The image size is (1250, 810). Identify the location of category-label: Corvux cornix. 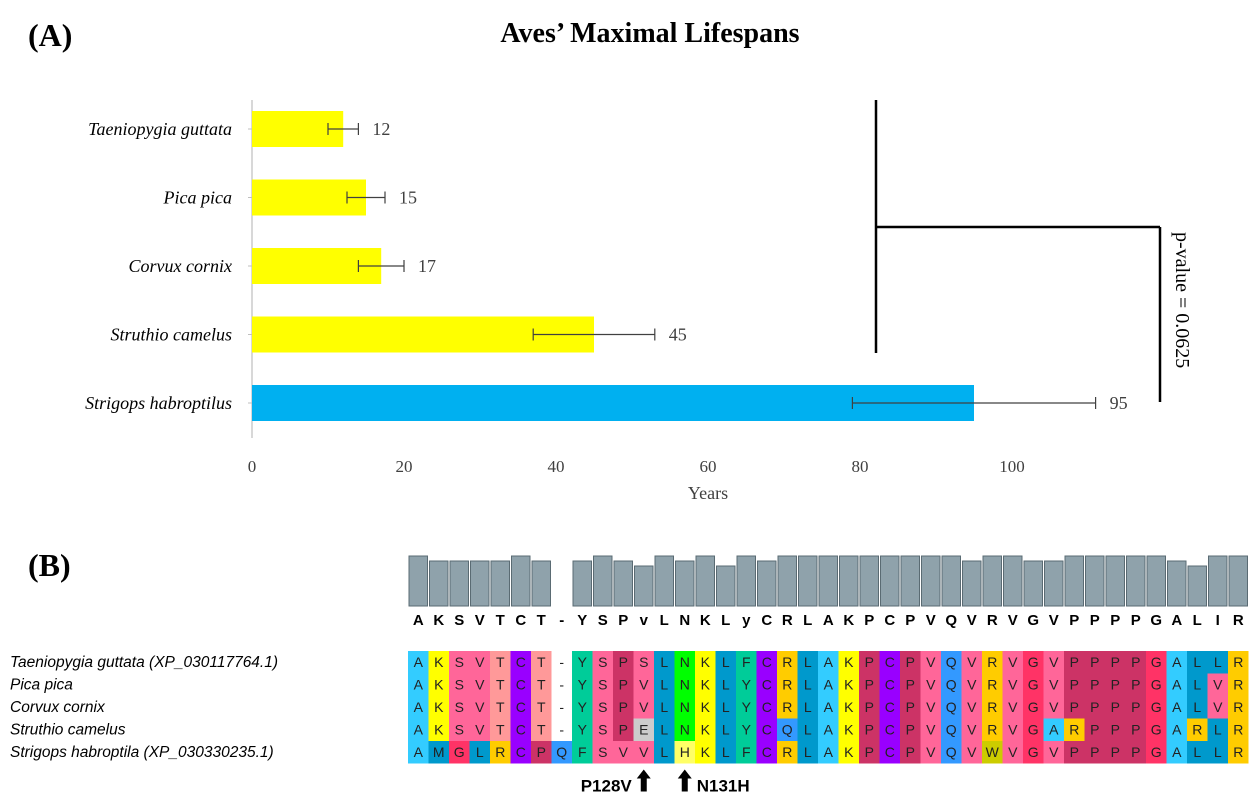
(180, 266).